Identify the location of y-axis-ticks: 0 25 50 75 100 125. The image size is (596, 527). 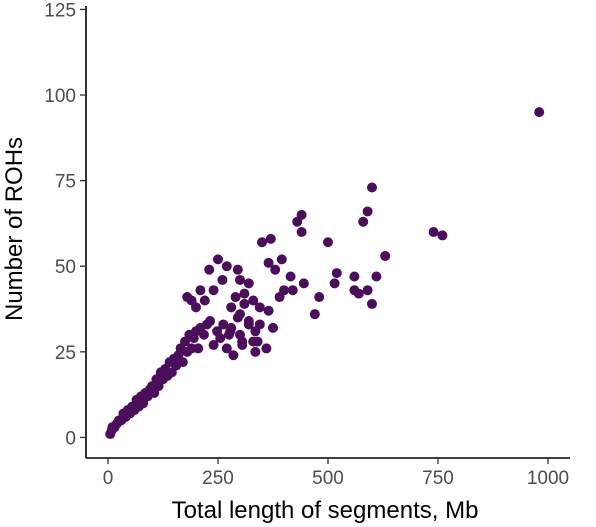
(65, 224).